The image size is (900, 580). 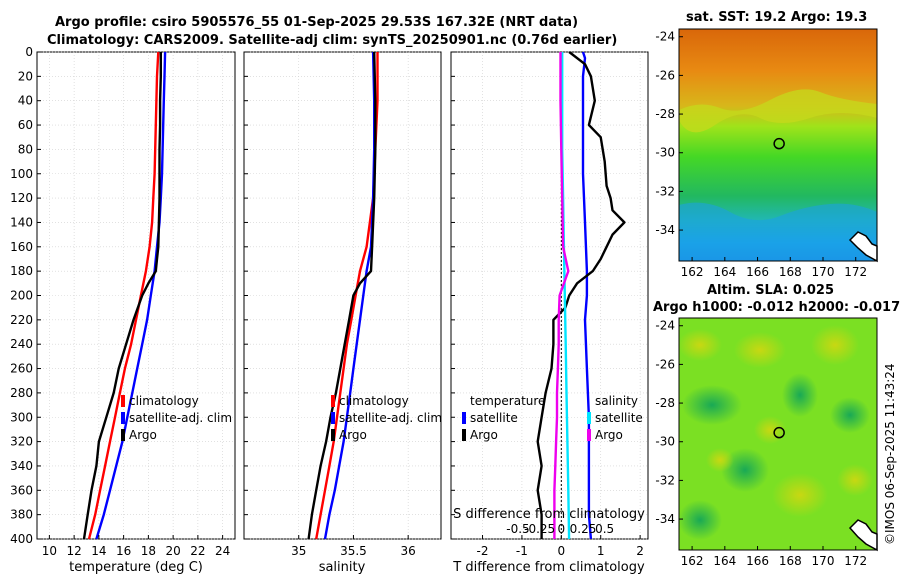 What do you see at coordinates (197, 551) in the screenshot?
I see `x-tick-label: 22` at bounding box center [197, 551].